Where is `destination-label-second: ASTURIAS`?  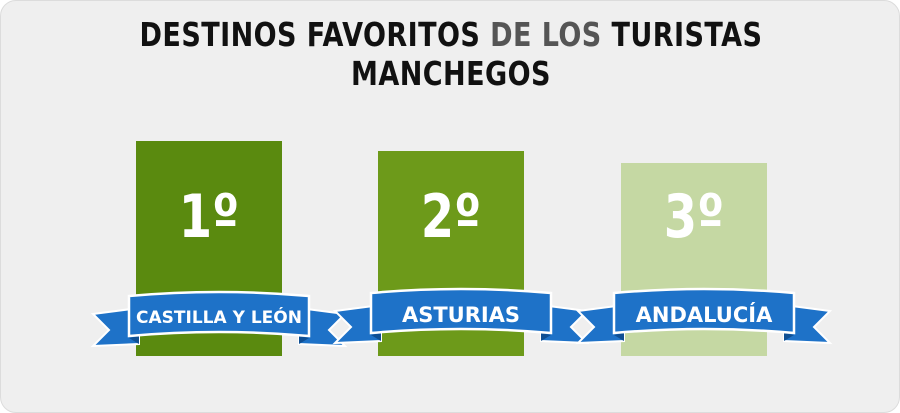 destination-label-second: ASTURIAS is located at coordinates (461, 315).